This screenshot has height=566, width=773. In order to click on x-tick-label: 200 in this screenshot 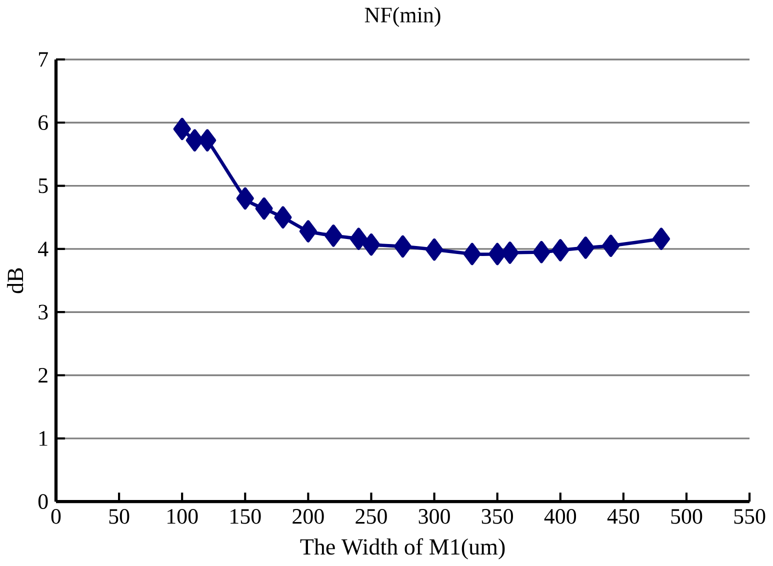, I will do `click(308, 516)`.